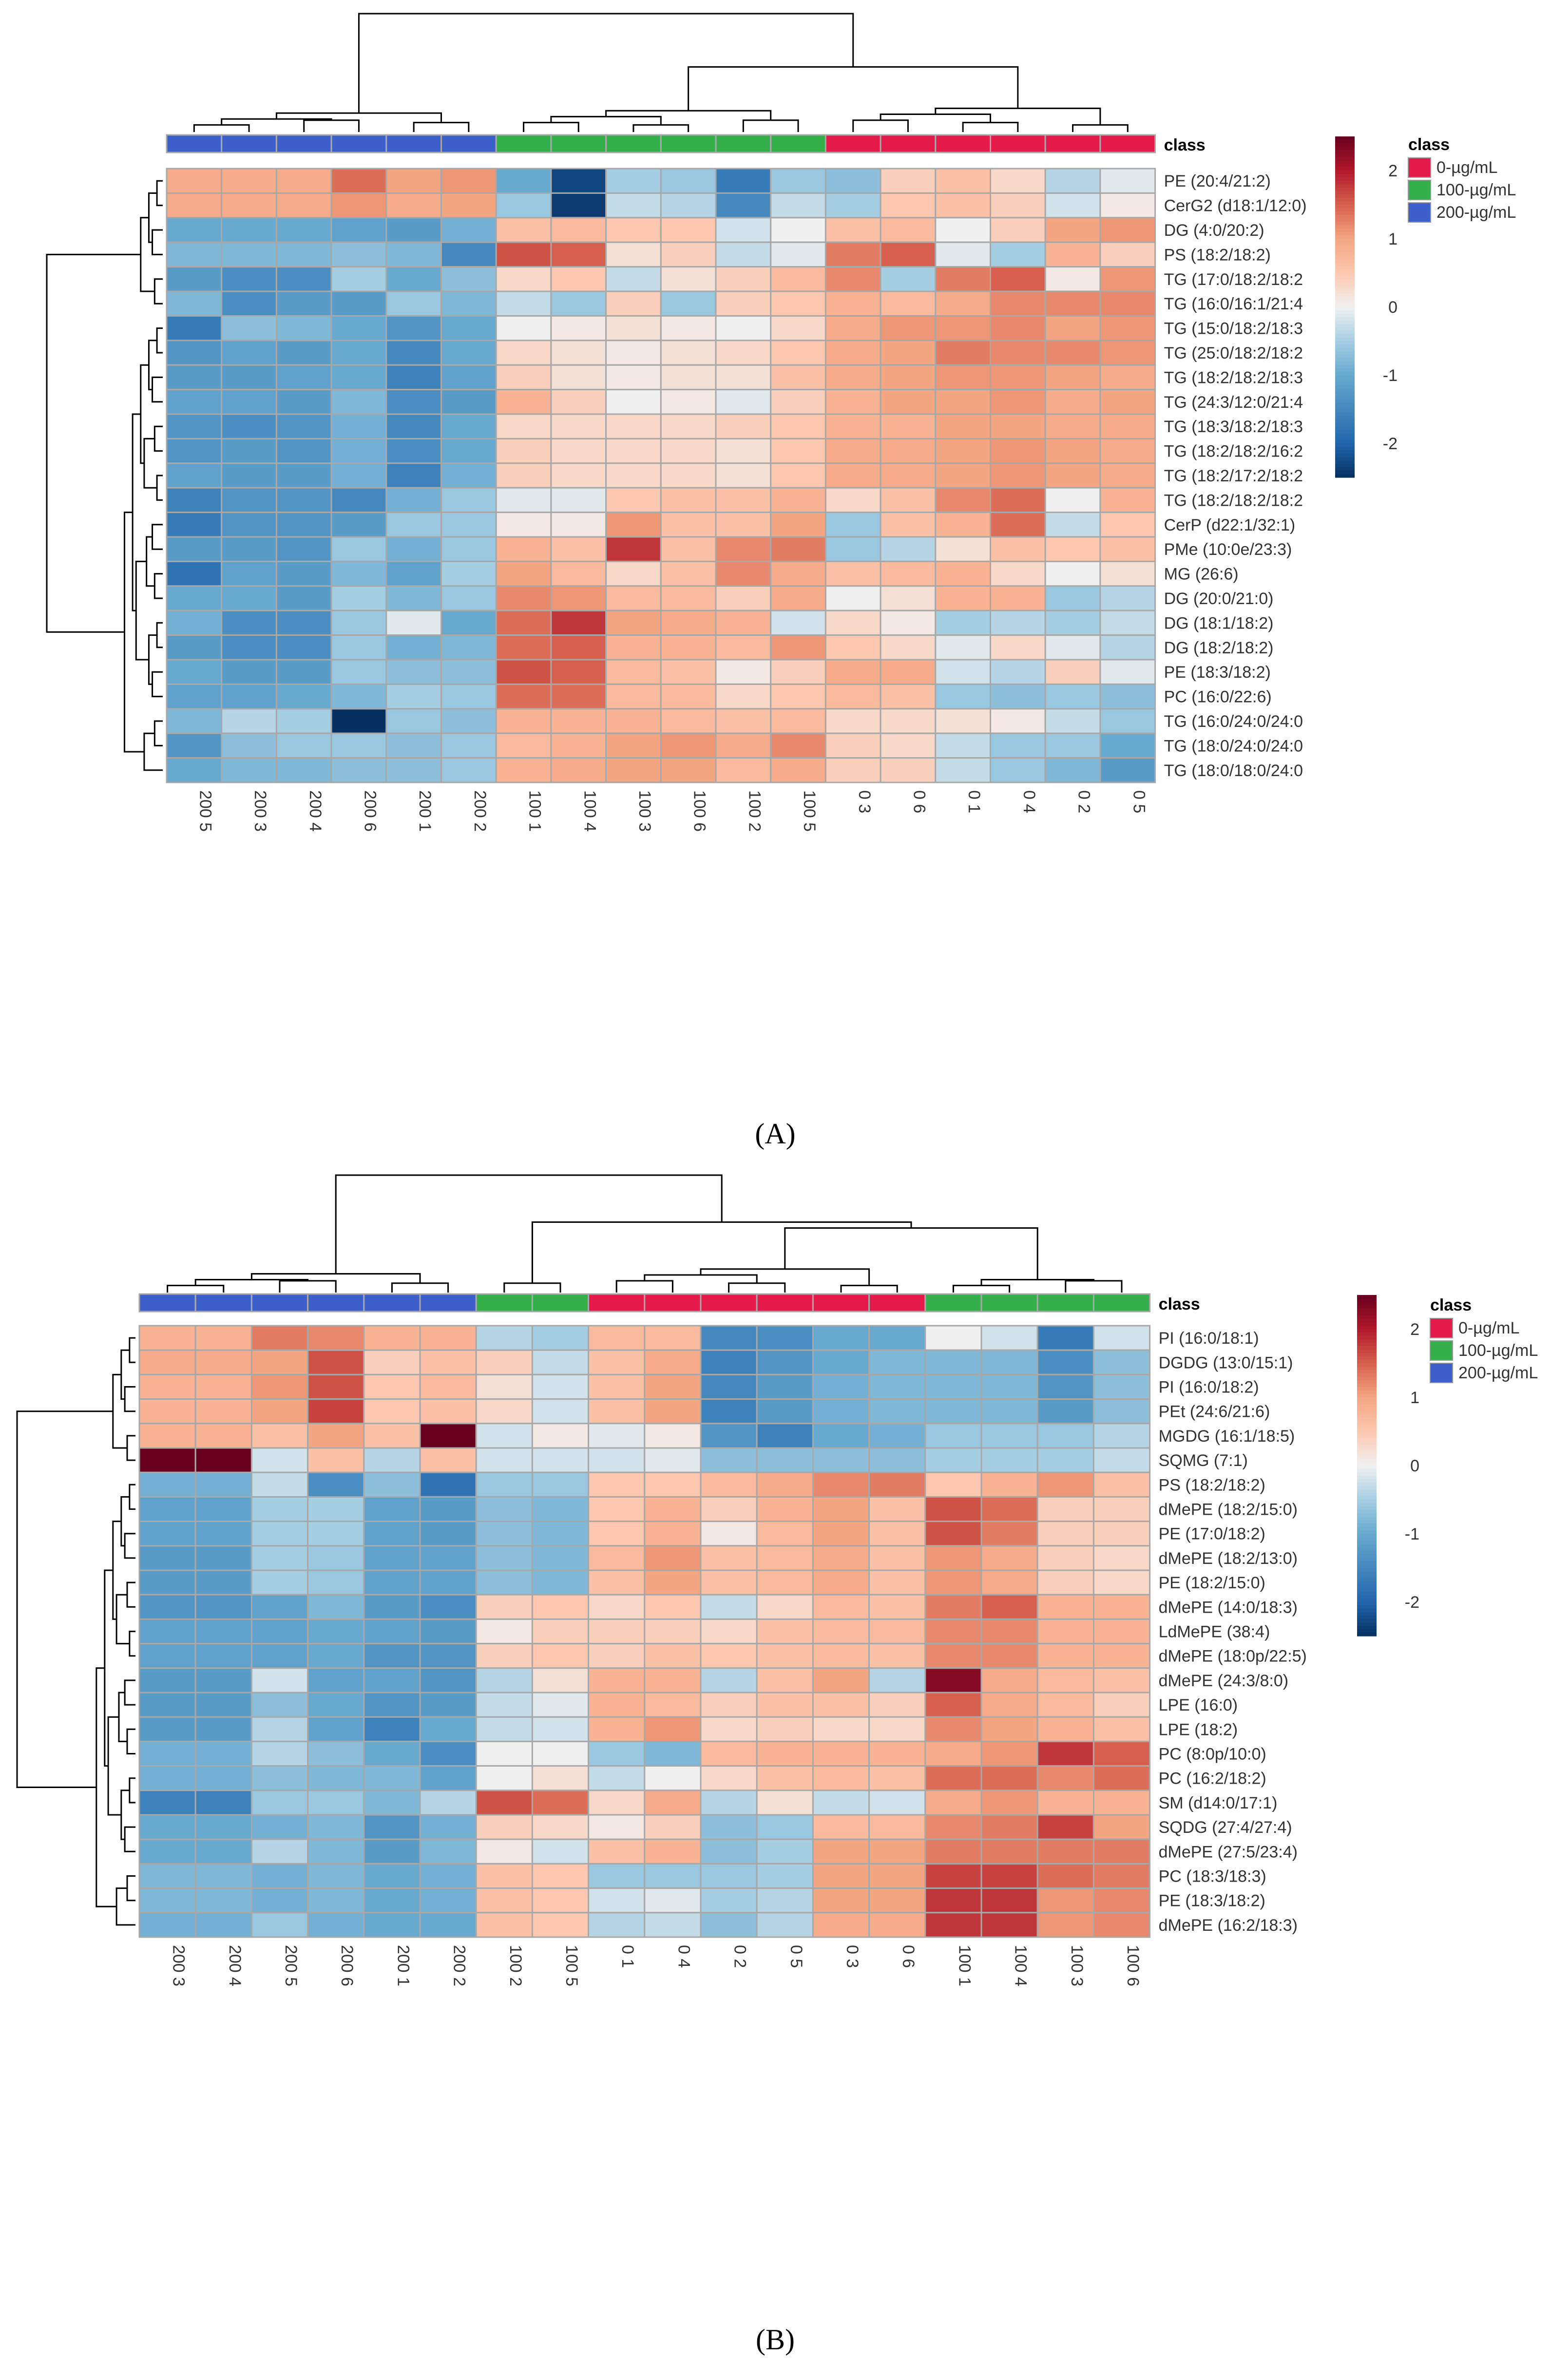  What do you see at coordinates (1212, 1534) in the screenshot?
I see `row-label: PE (17:0/18:2)` at bounding box center [1212, 1534].